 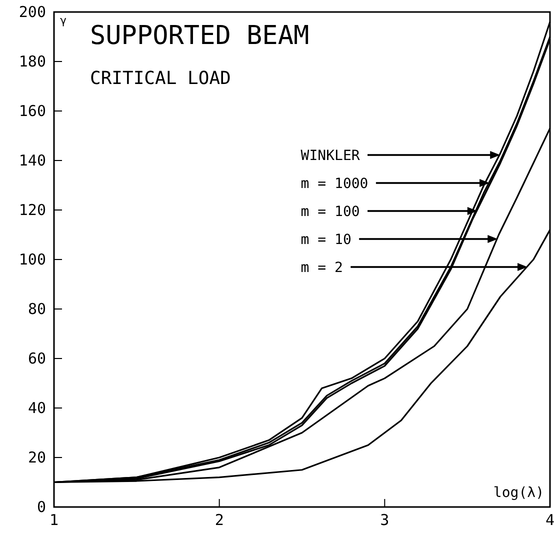 I want to click on chart-title: SUPPORTED BEAM, so click(x=200, y=36).